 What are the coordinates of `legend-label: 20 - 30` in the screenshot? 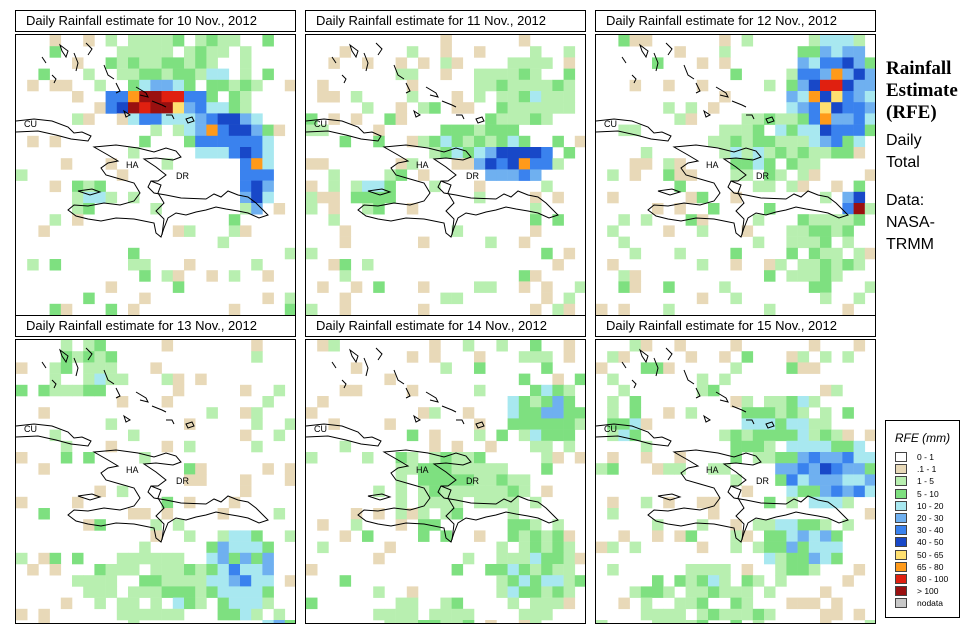 It's located at (930, 518).